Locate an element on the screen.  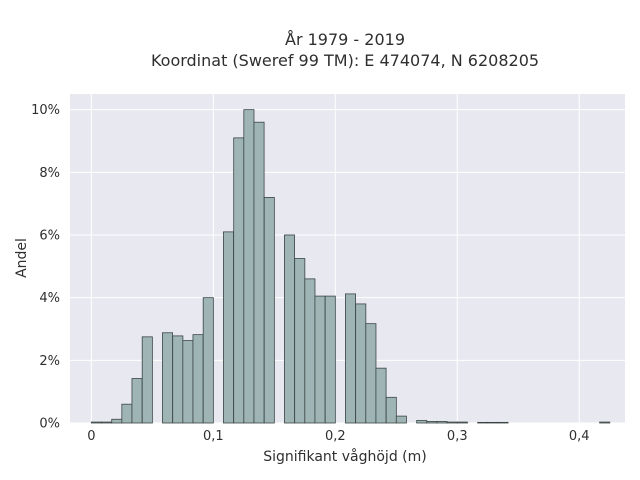
x-tick-label: 0,4 is located at coordinates (579, 436).